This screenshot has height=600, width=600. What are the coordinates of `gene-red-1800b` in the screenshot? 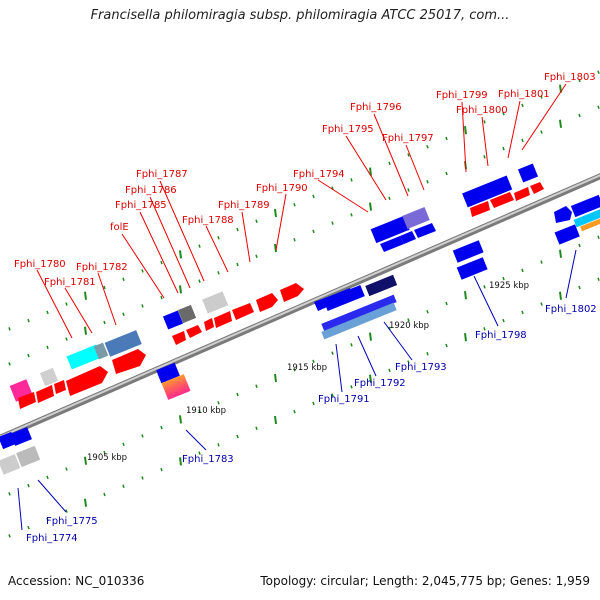 It's located at (502, 200).